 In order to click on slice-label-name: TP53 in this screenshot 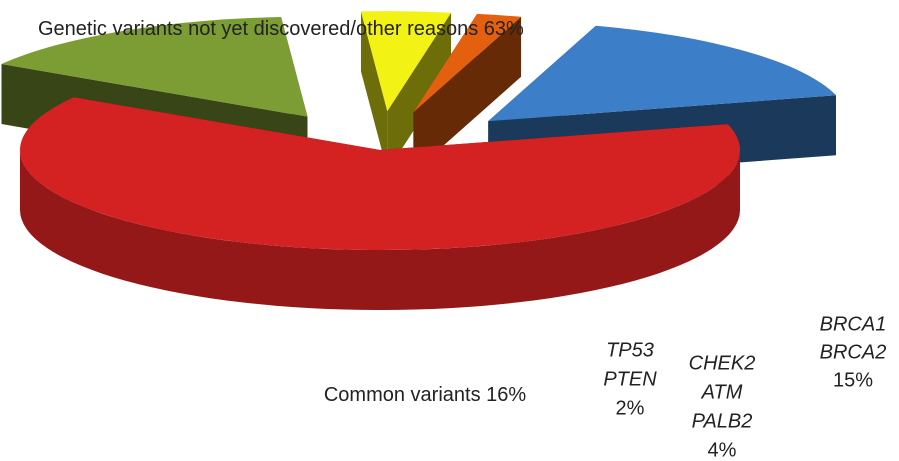, I will do `click(630, 350)`.